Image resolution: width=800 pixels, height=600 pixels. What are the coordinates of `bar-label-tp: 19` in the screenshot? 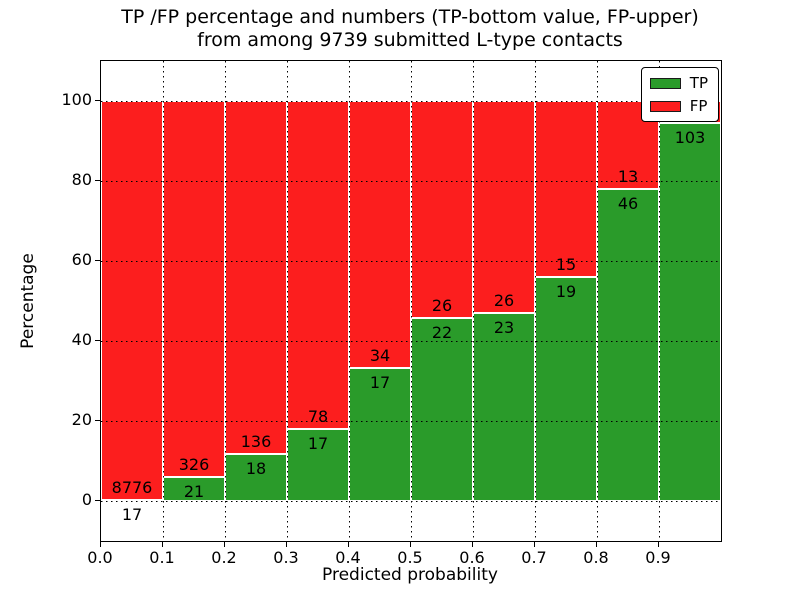 It's located at (566, 292).